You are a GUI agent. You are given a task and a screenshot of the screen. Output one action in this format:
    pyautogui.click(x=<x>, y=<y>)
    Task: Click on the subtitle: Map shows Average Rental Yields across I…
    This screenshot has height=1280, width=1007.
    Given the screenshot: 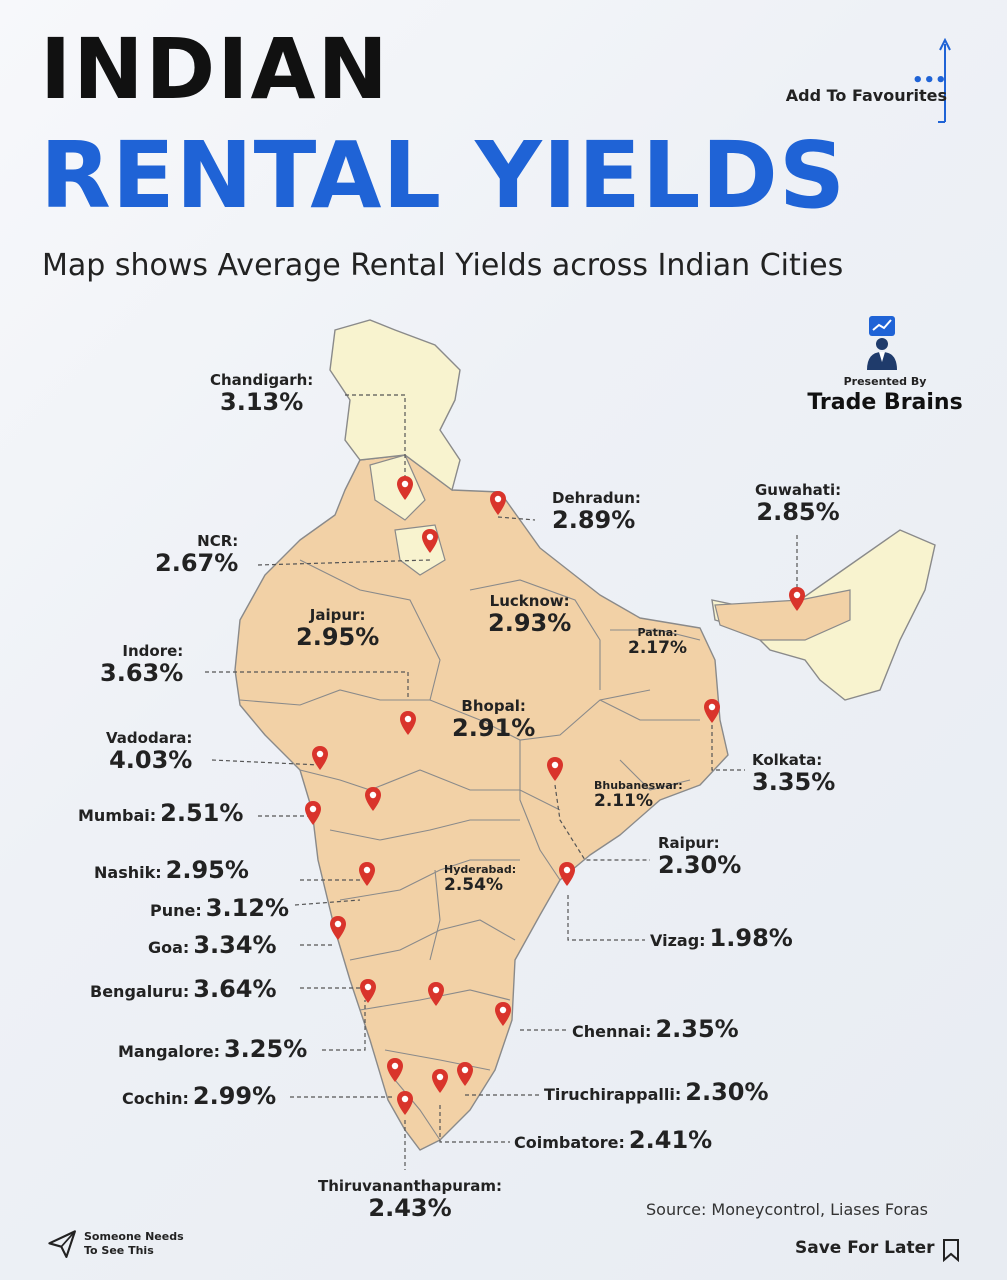 What is the action you would take?
    pyautogui.click(x=443, y=265)
    